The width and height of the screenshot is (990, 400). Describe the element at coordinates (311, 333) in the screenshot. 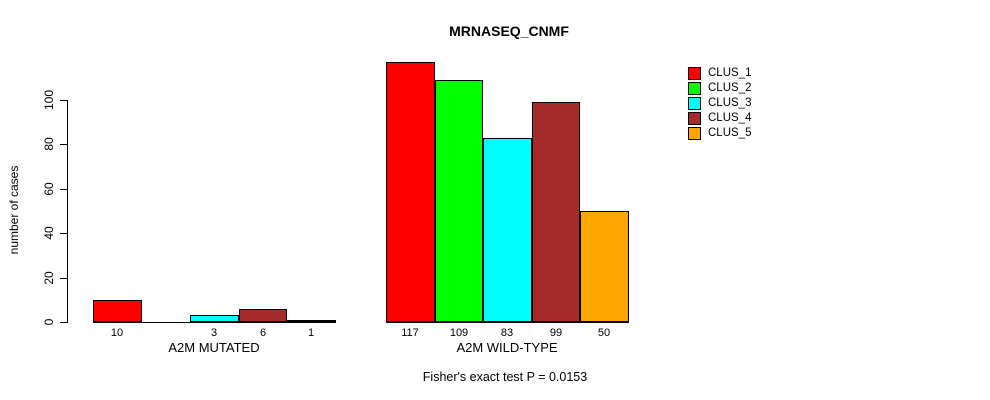

I see `bar-value-label: 1` at that location.